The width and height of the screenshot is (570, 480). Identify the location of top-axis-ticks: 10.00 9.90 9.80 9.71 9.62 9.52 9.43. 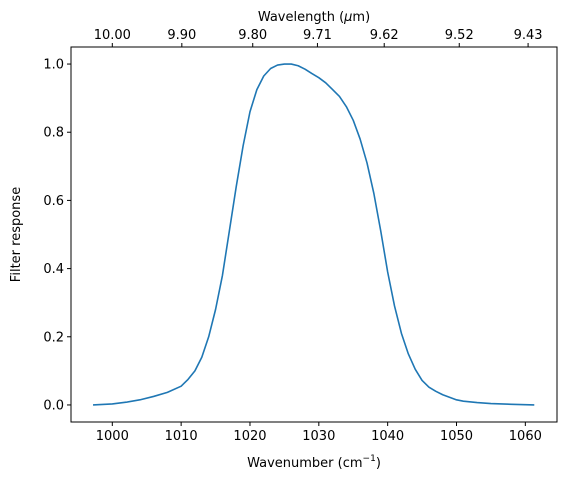
(318, 37).